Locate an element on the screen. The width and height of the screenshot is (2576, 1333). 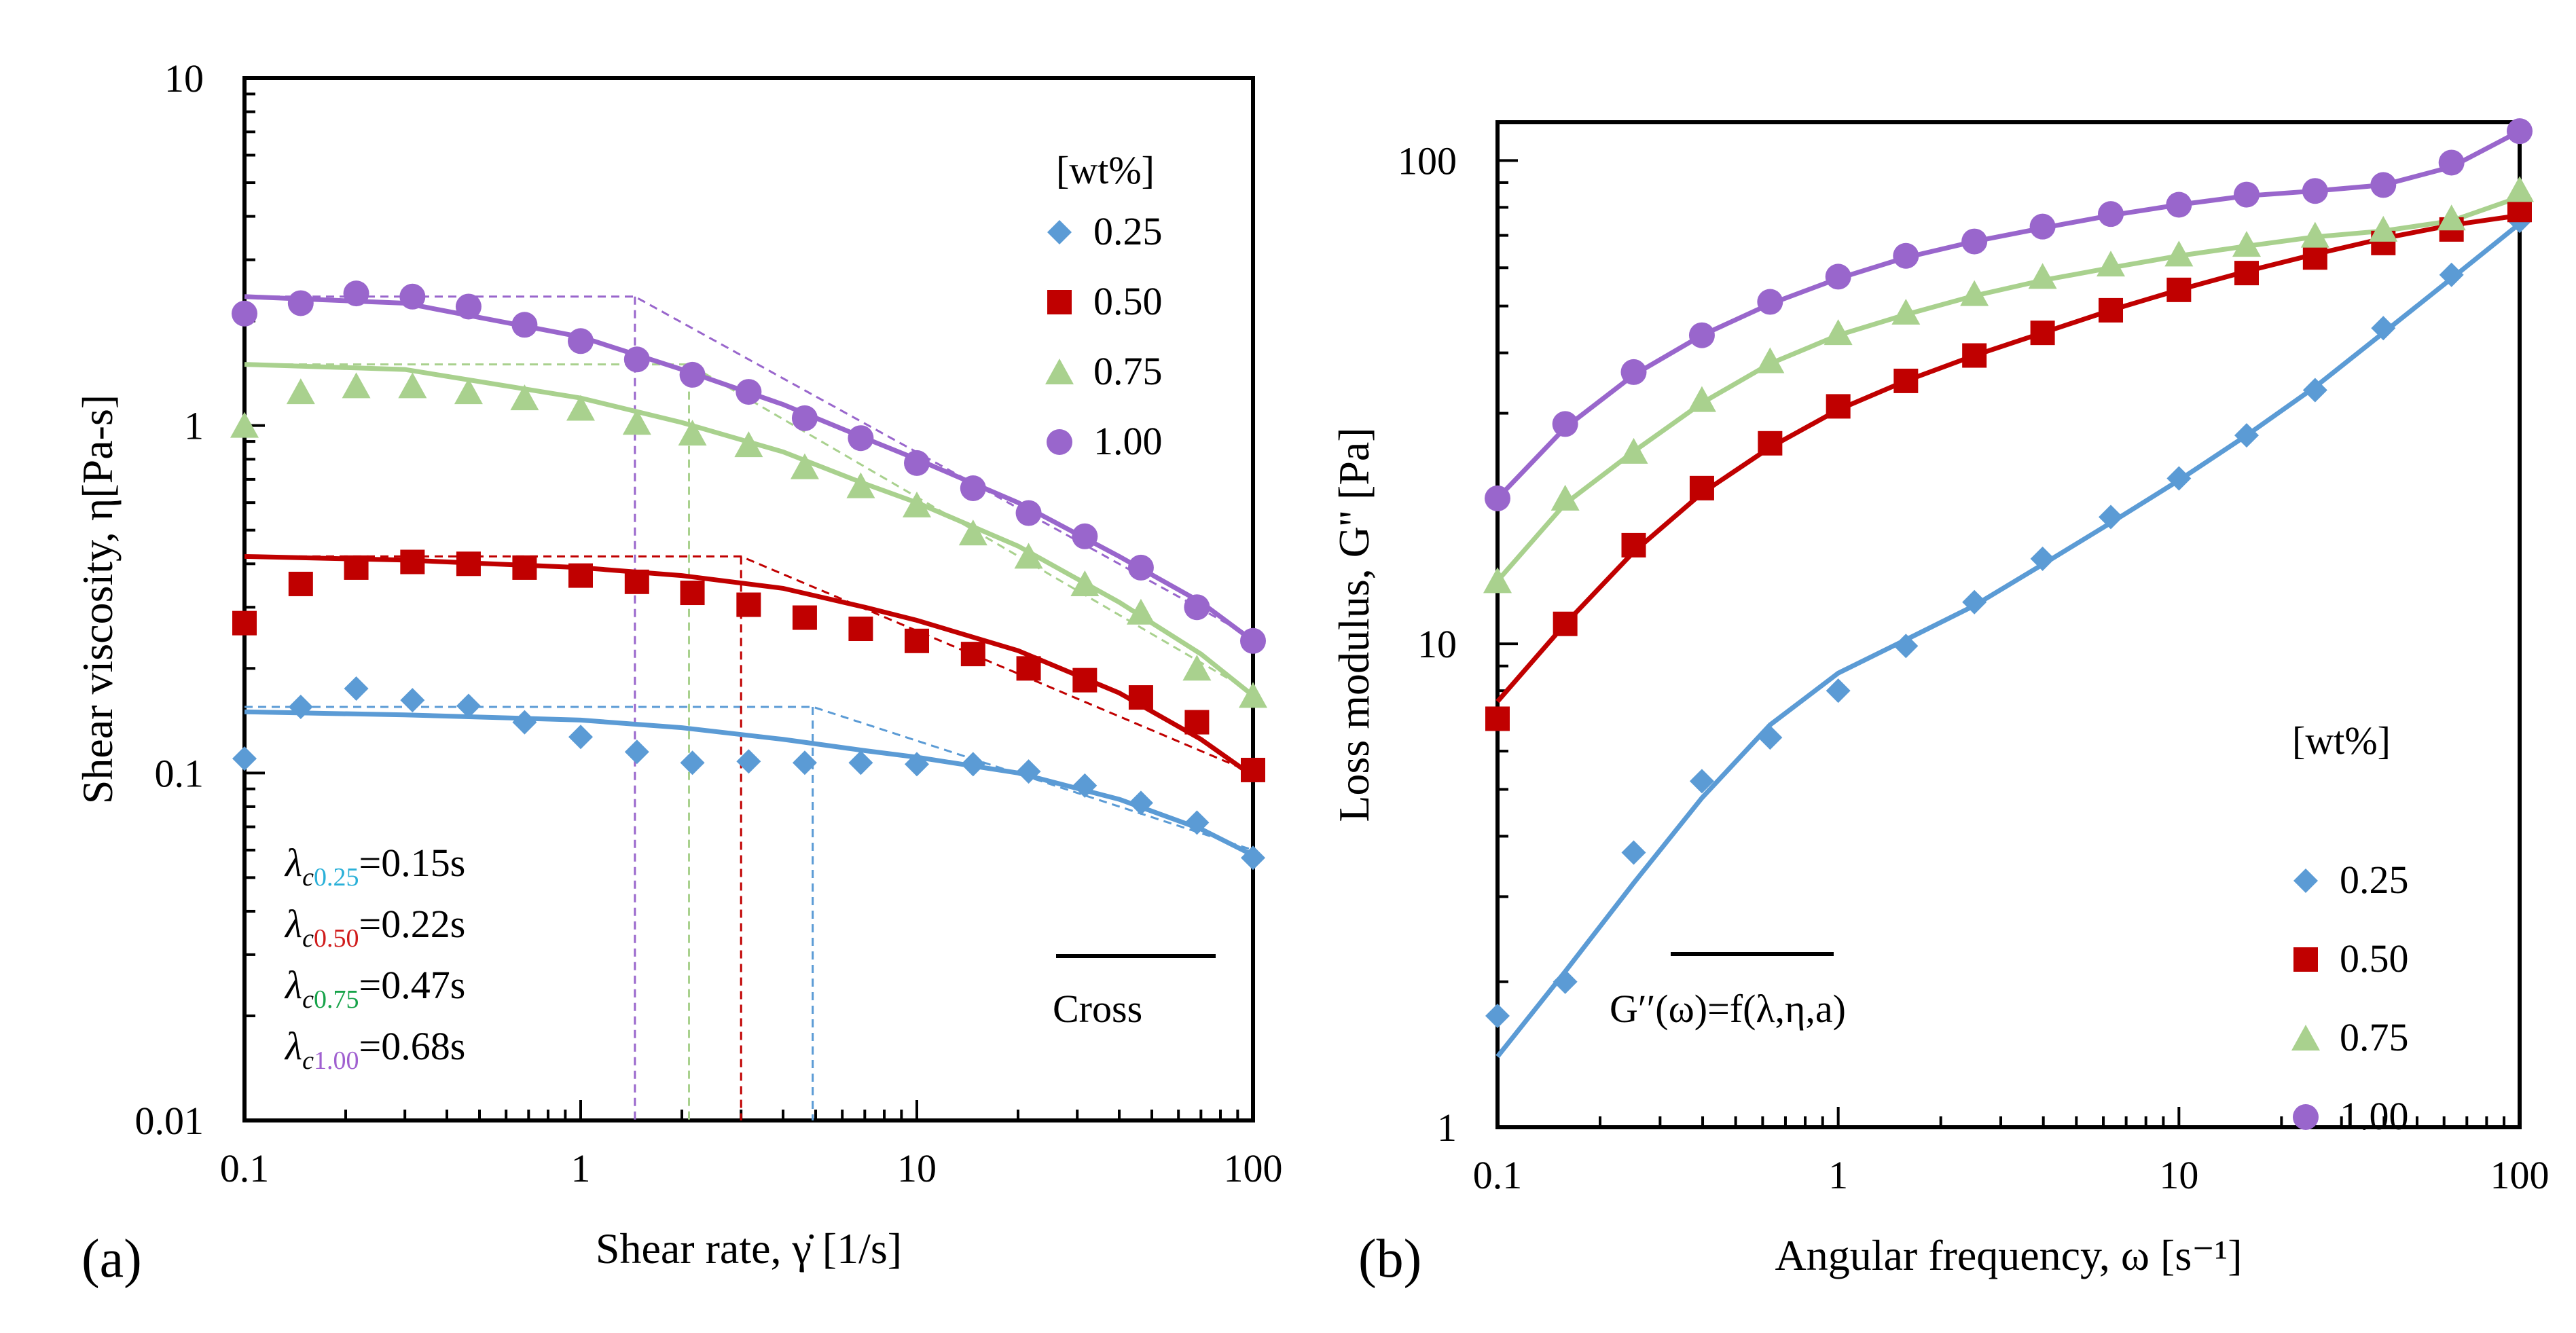
b-fit-line-0.75 is located at coordinates (2008, 389).